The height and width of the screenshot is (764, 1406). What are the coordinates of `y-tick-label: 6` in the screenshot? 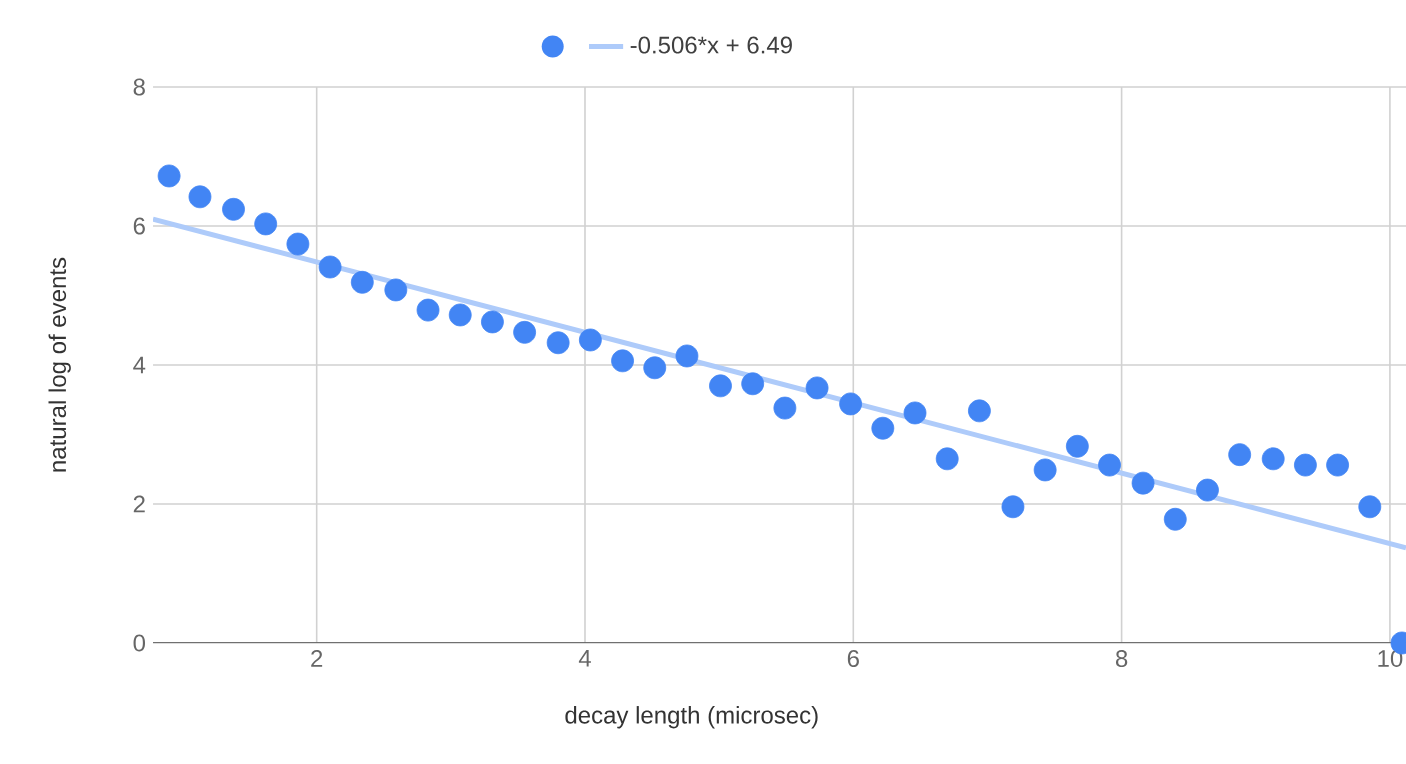 It's located at (139, 226).